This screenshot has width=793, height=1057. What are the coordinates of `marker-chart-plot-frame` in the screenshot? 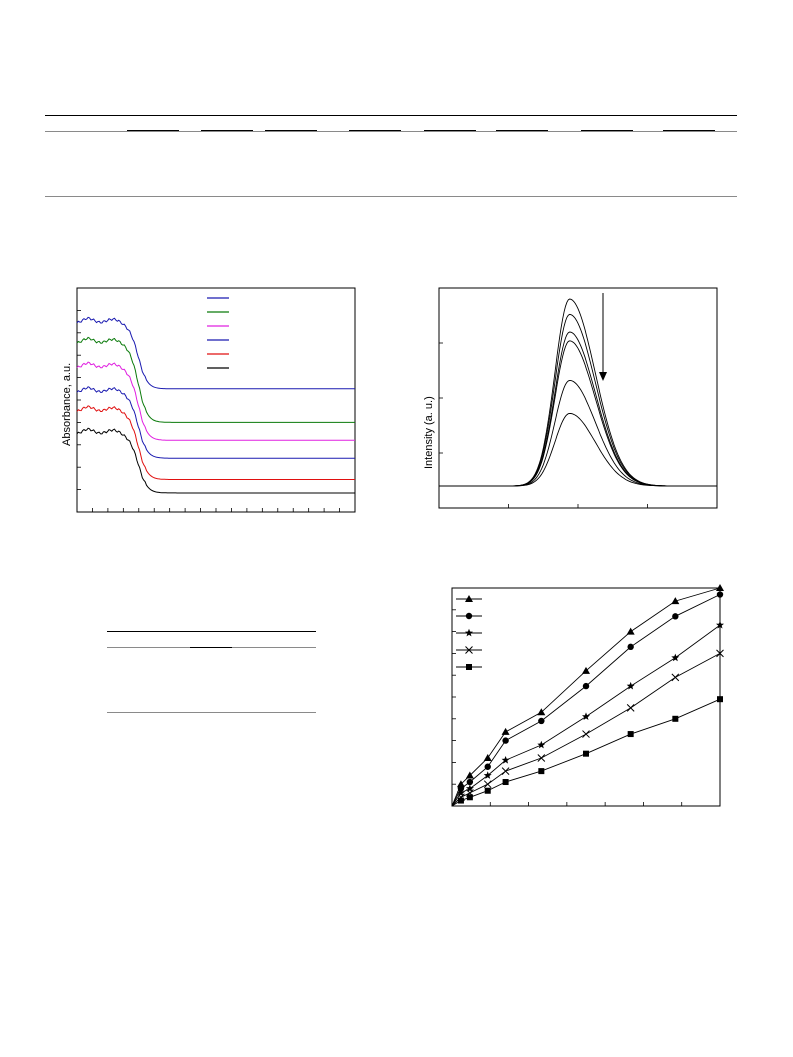 It's located at (586, 697).